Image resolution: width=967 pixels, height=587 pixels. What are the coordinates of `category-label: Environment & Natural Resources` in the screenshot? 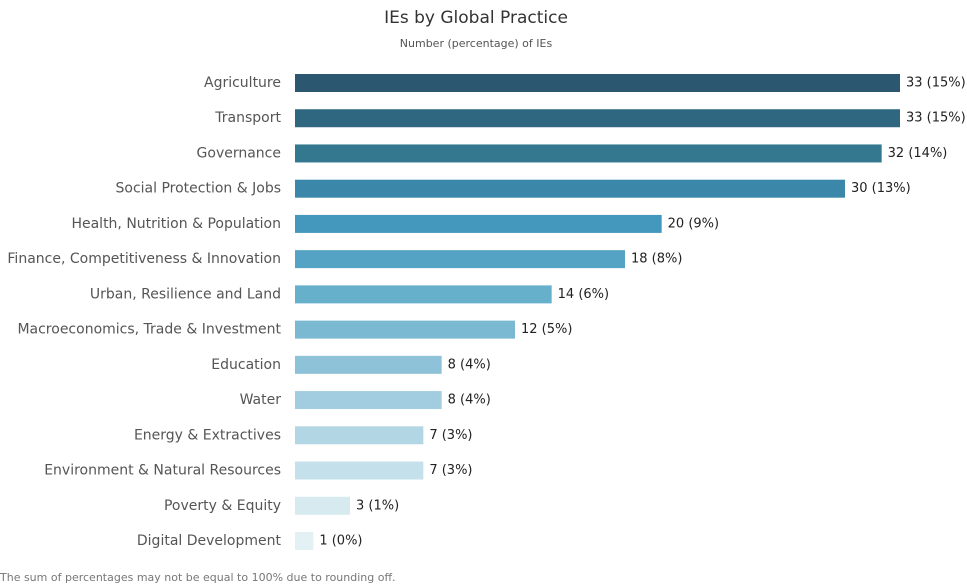 It's located at (162, 471).